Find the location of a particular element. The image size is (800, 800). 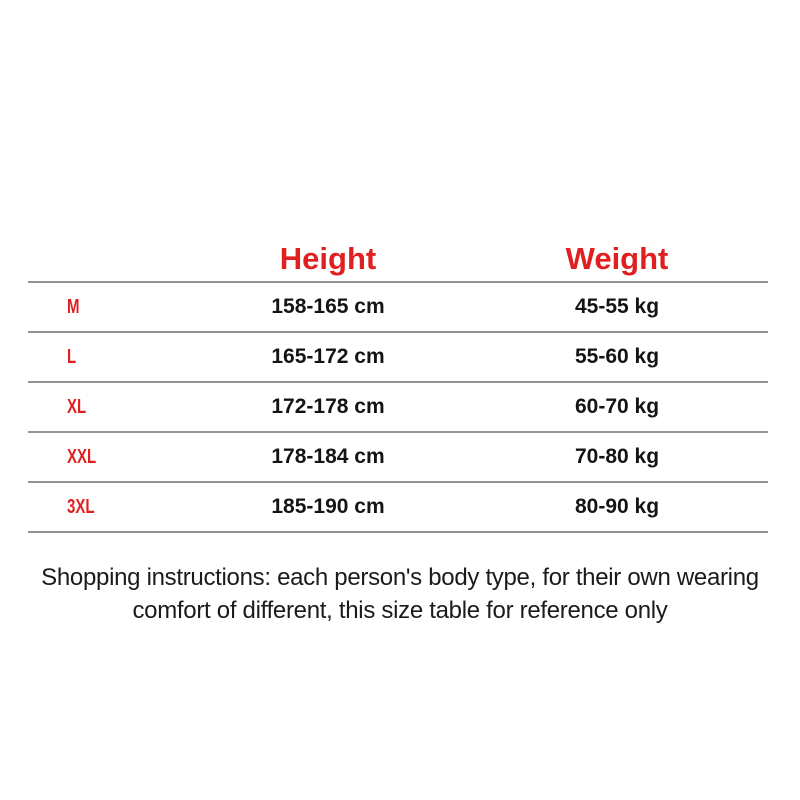

size-label: XL is located at coordinates (77, 406).